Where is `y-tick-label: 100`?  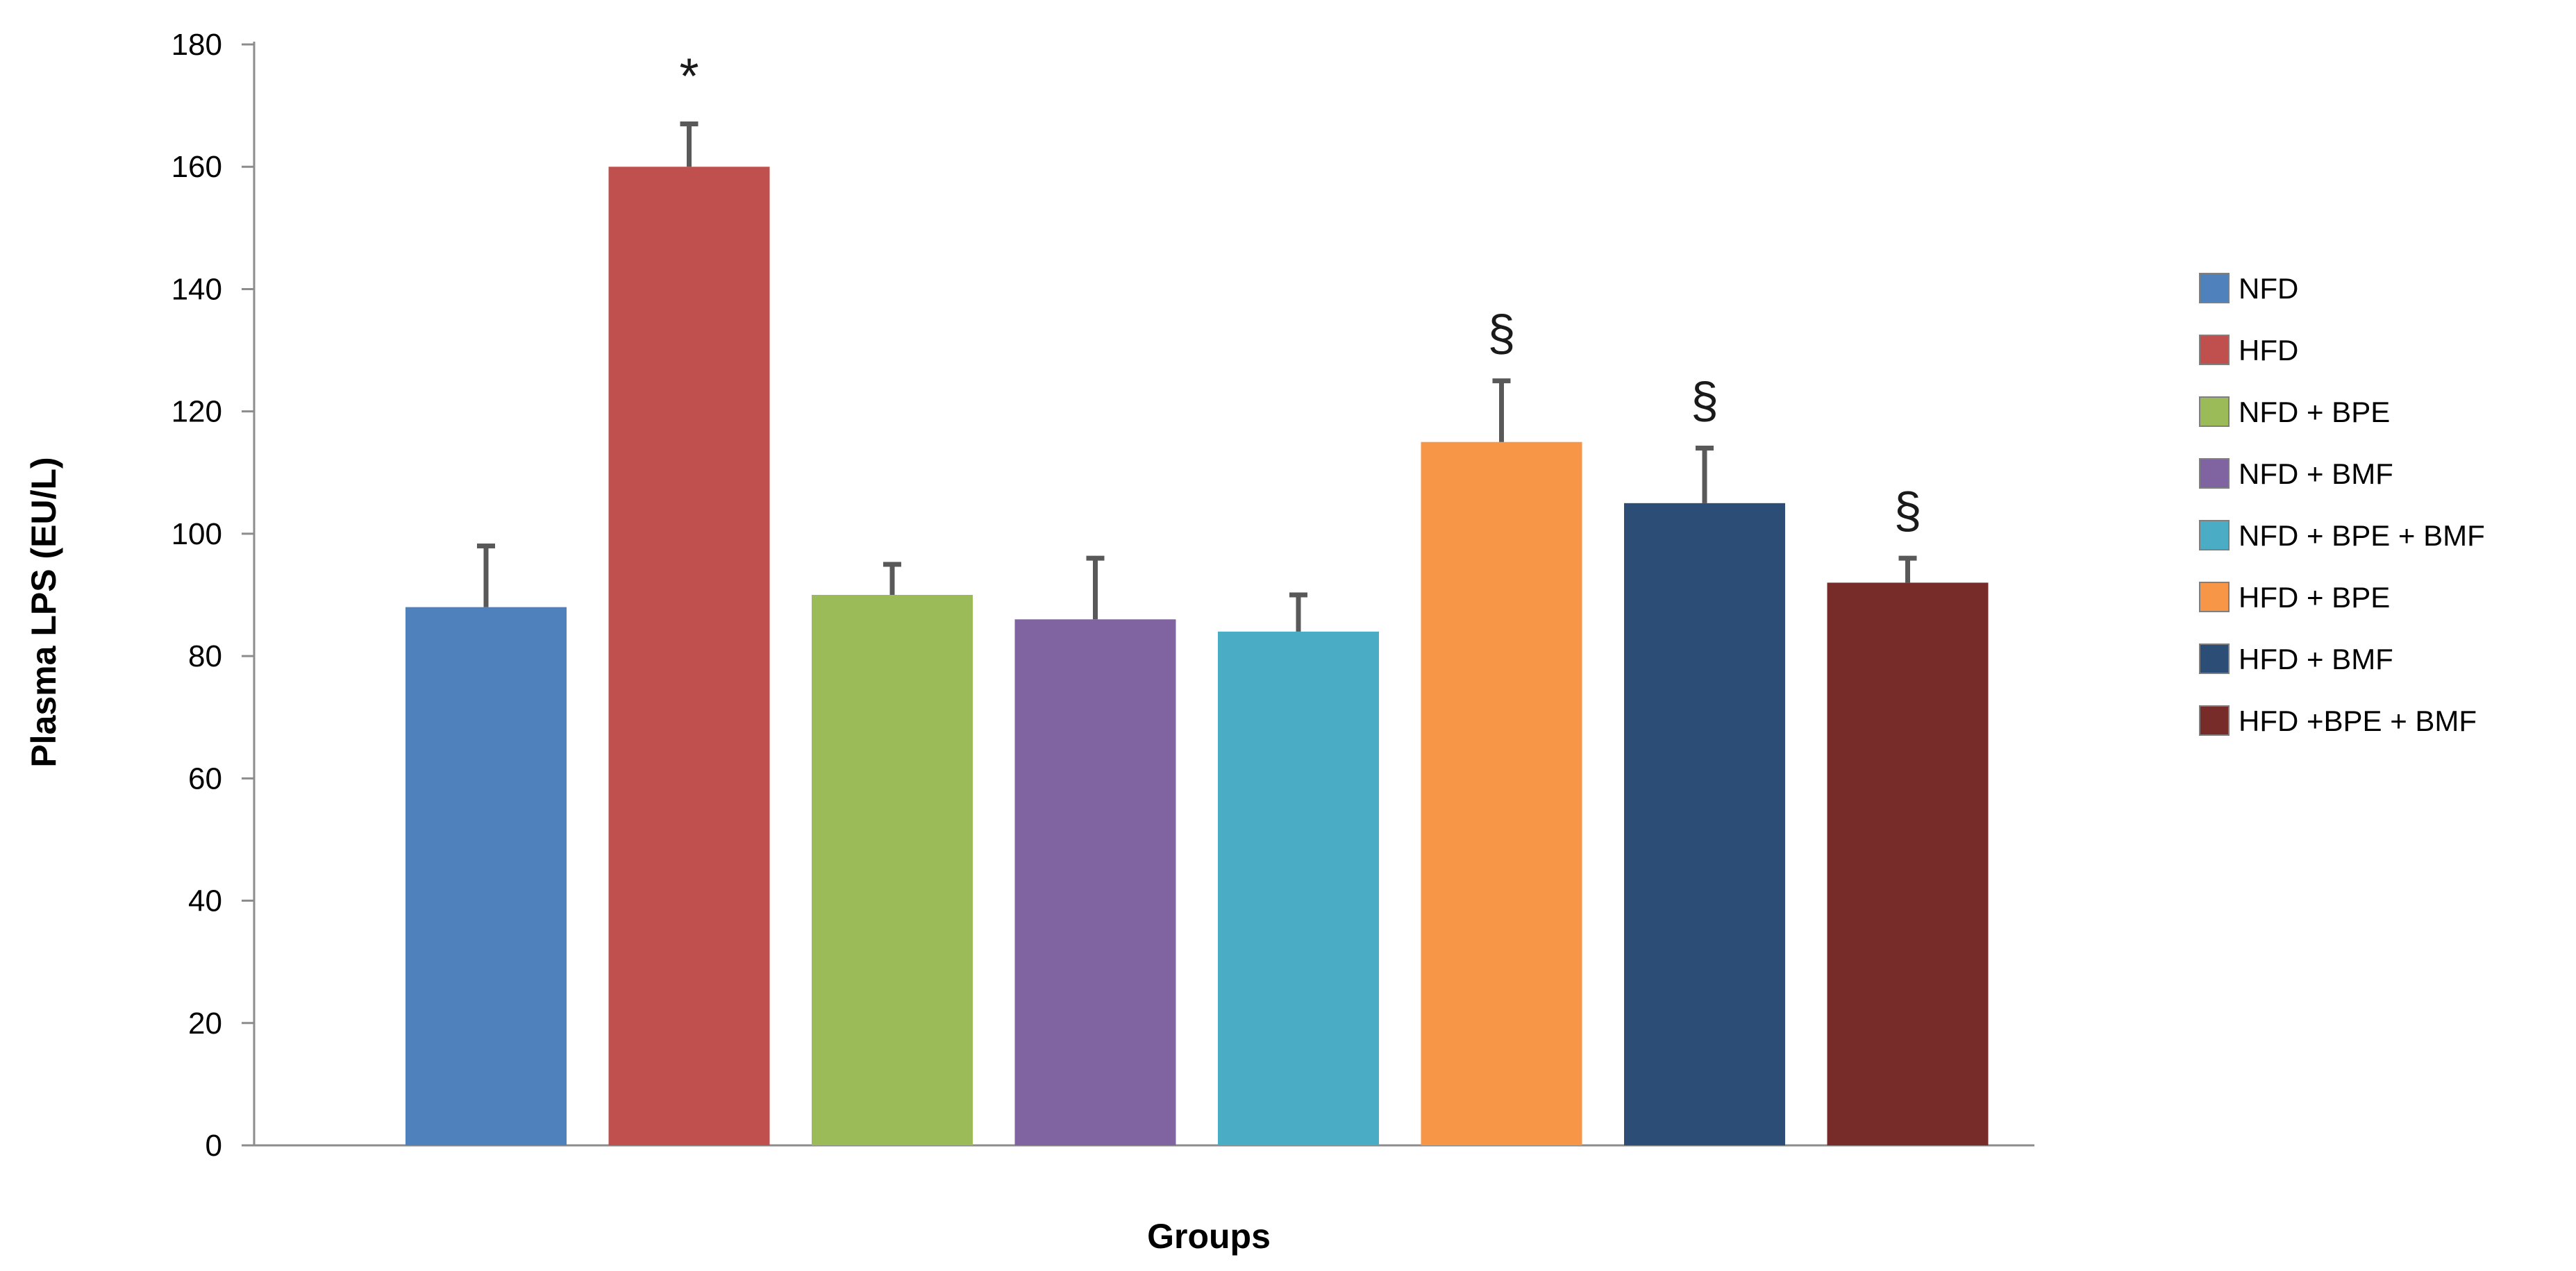
y-tick-label: 100 is located at coordinates (197, 534).